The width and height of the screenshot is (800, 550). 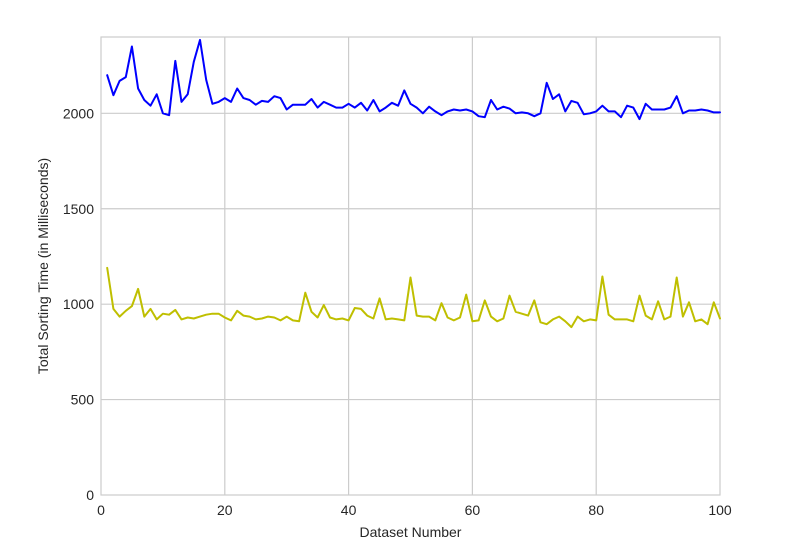 I want to click on x-tick-label: 60, so click(x=473, y=510).